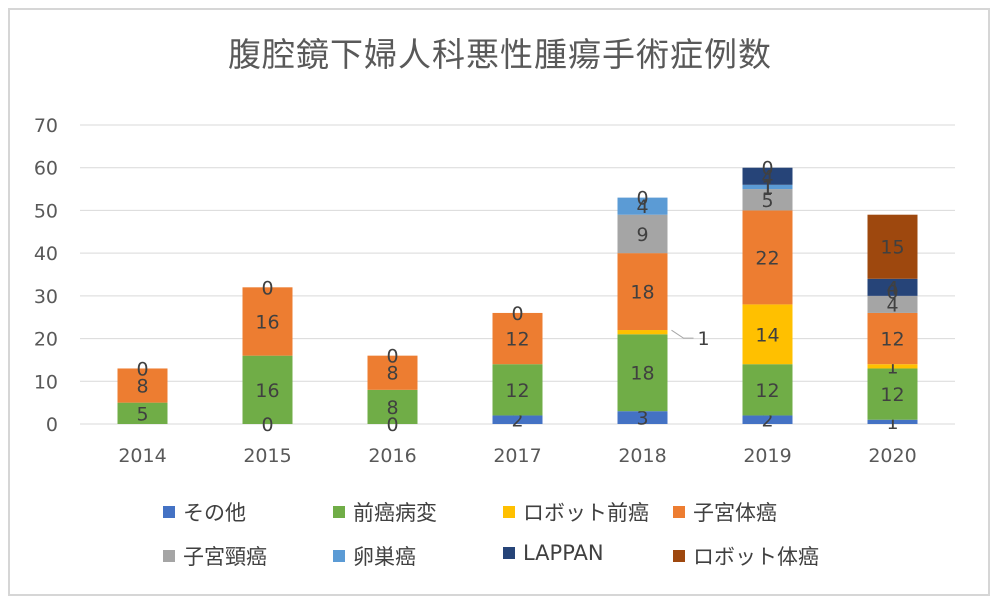  Describe the element at coordinates (767, 456) in the screenshot. I see `x-tick-label: 2019` at that location.